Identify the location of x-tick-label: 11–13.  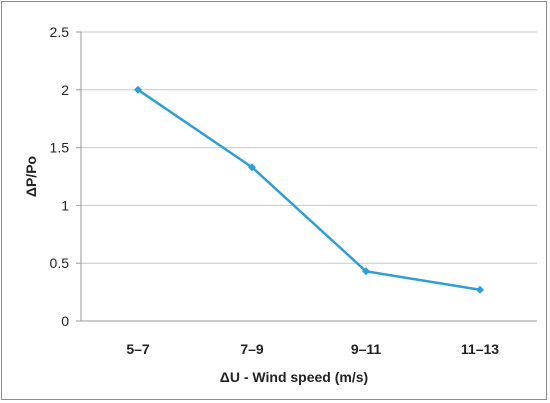
(480, 349).